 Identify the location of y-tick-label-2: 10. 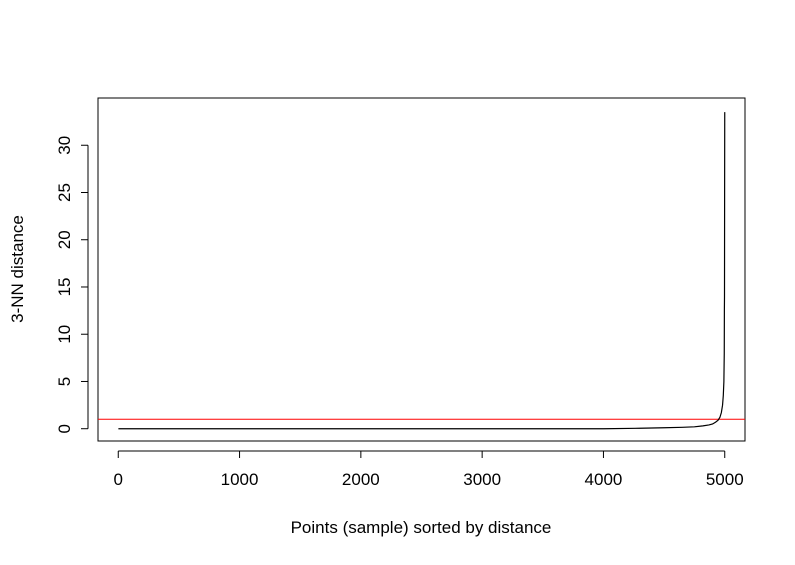
(64, 334).